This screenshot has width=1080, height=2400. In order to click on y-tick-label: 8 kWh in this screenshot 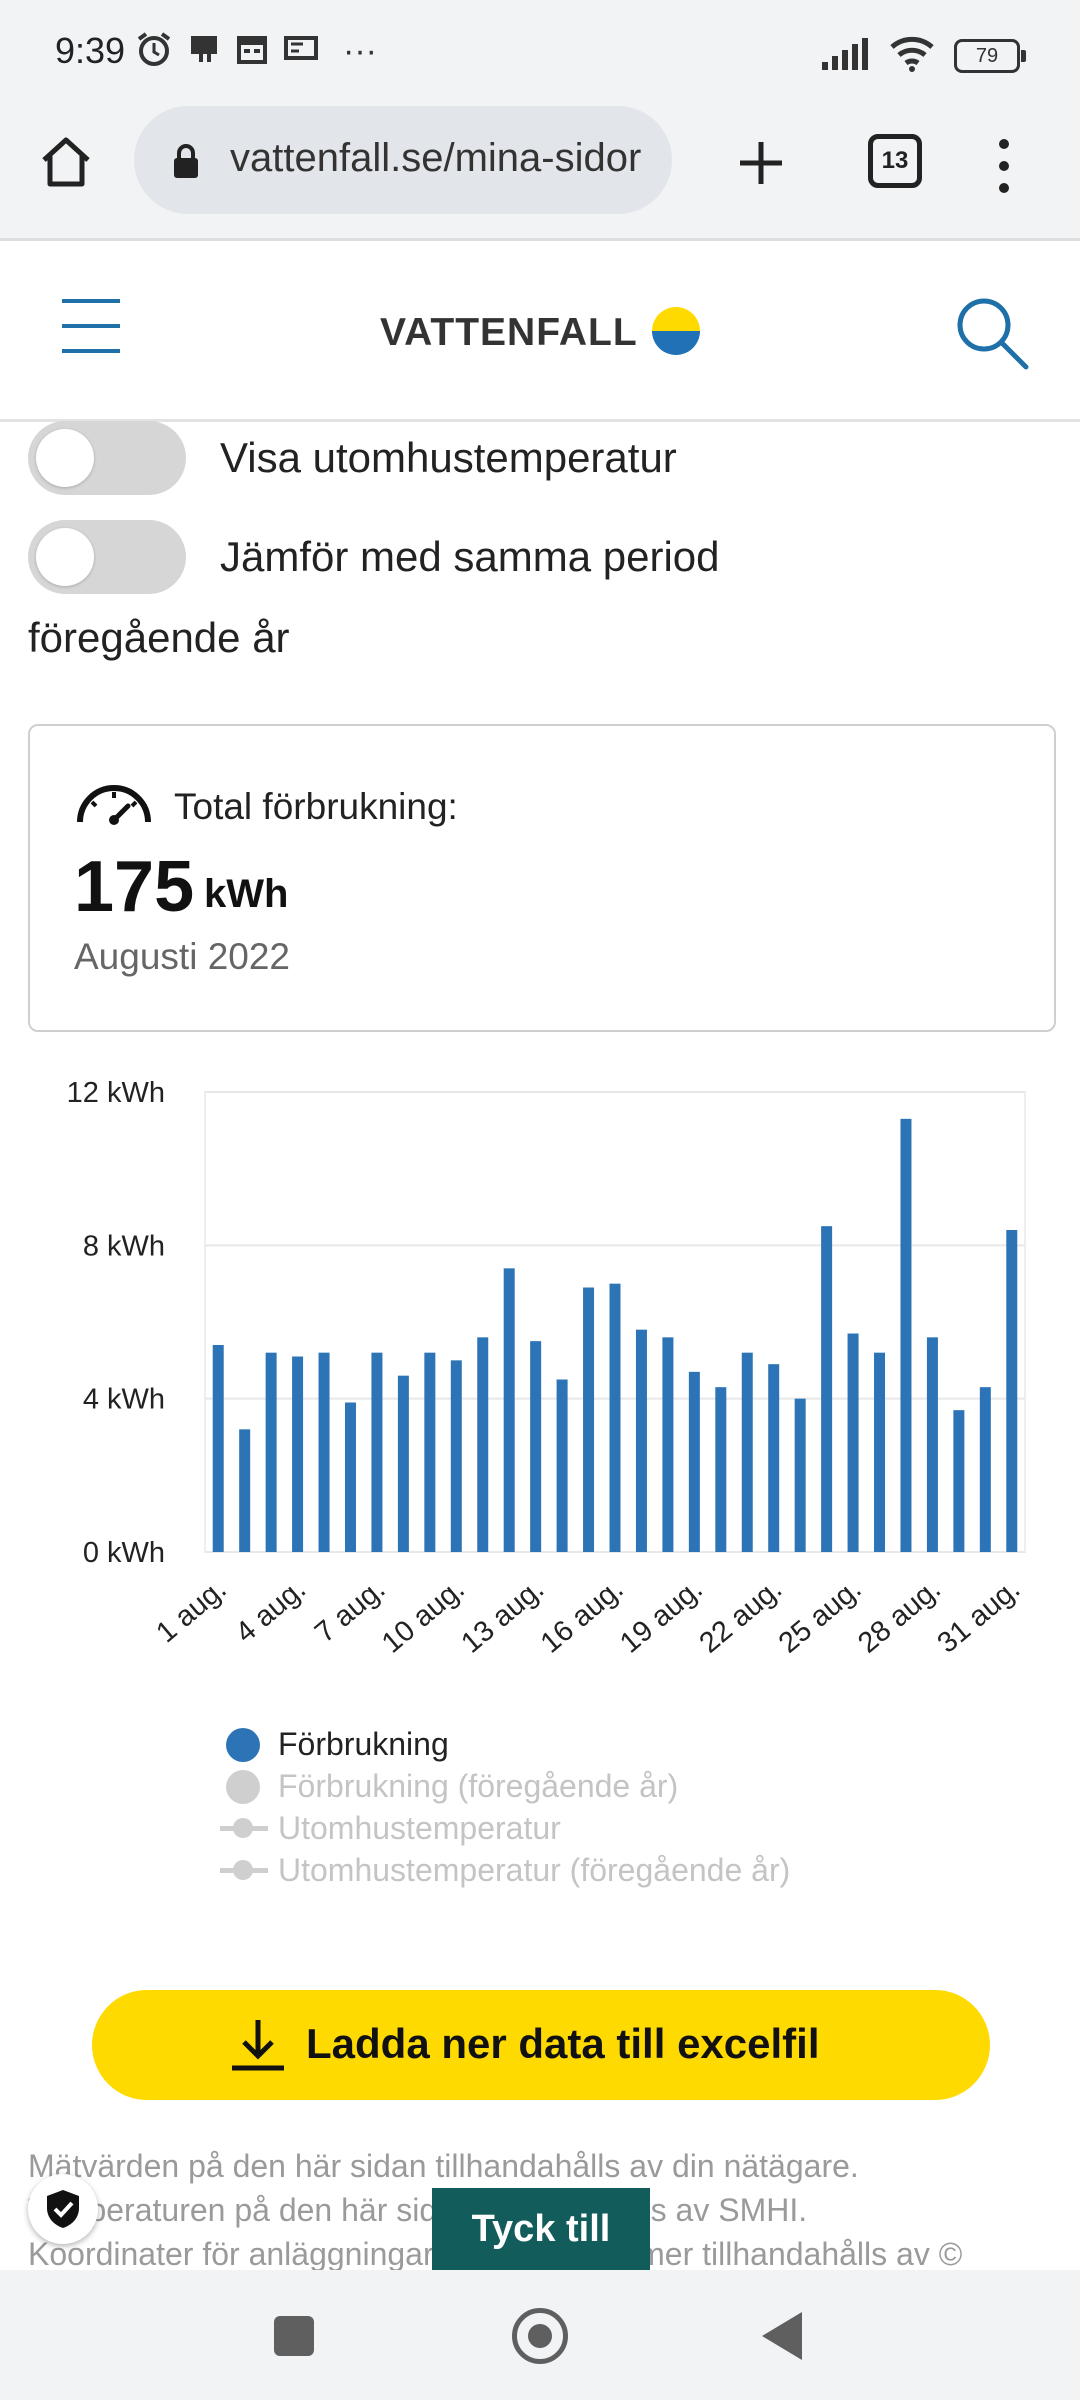, I will do `click(124, 1246)`.